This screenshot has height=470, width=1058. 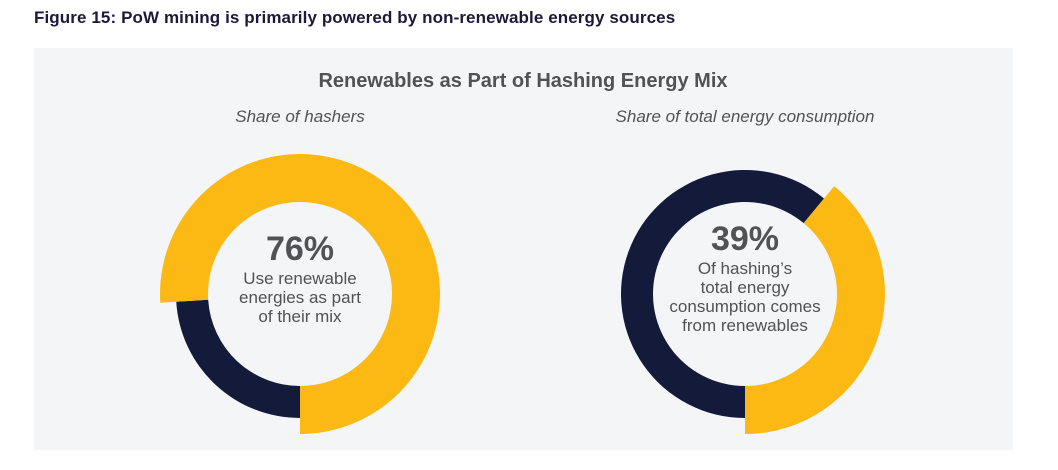 What do you see at coordinates (300, 316) in the screenshot?
I see `data-label-hashers-line-3: of their mix` at bounding box center [300, 316].